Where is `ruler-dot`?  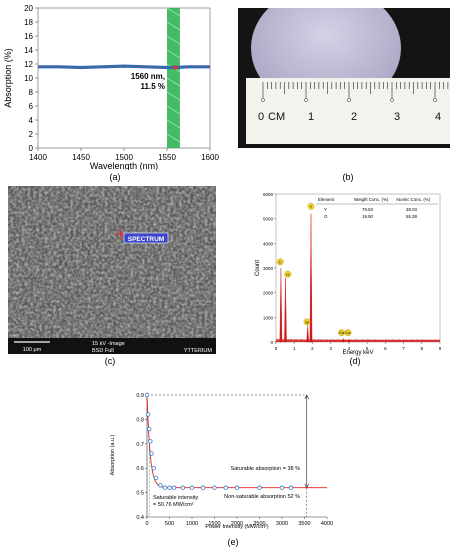 ruler-dot is located at coordinates (435, 100).